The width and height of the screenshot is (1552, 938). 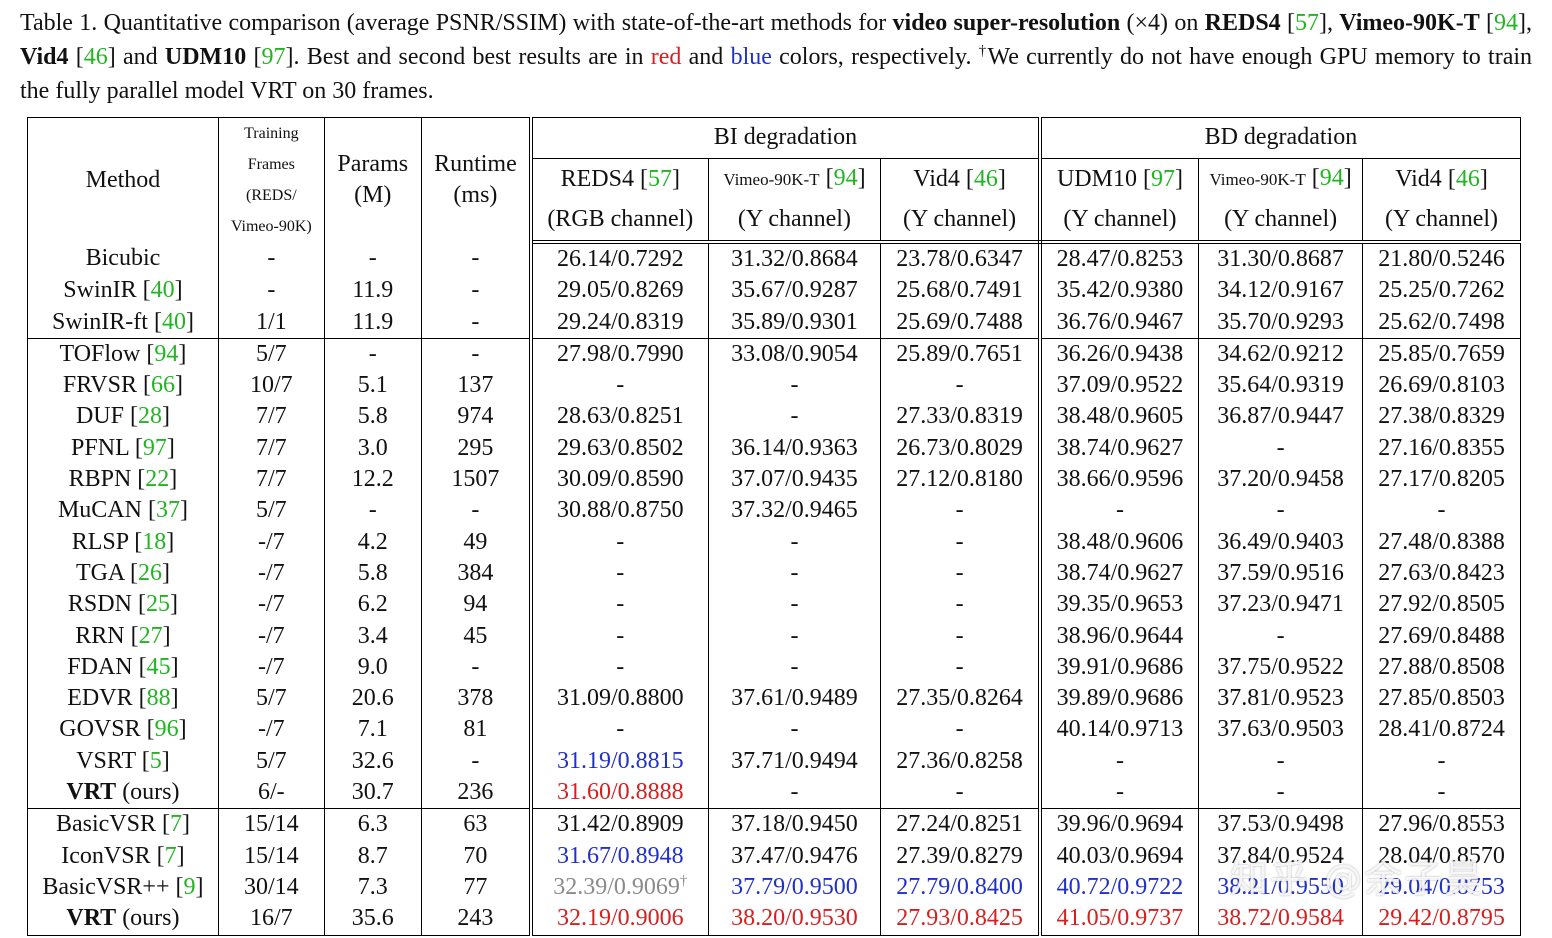 I want to click on method-ref: 37, so click(x=167, y=510).